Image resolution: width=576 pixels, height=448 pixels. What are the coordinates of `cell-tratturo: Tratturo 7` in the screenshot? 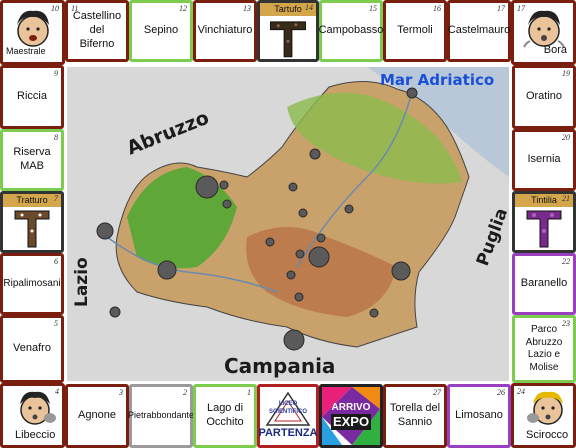 It's located at (32, 222).